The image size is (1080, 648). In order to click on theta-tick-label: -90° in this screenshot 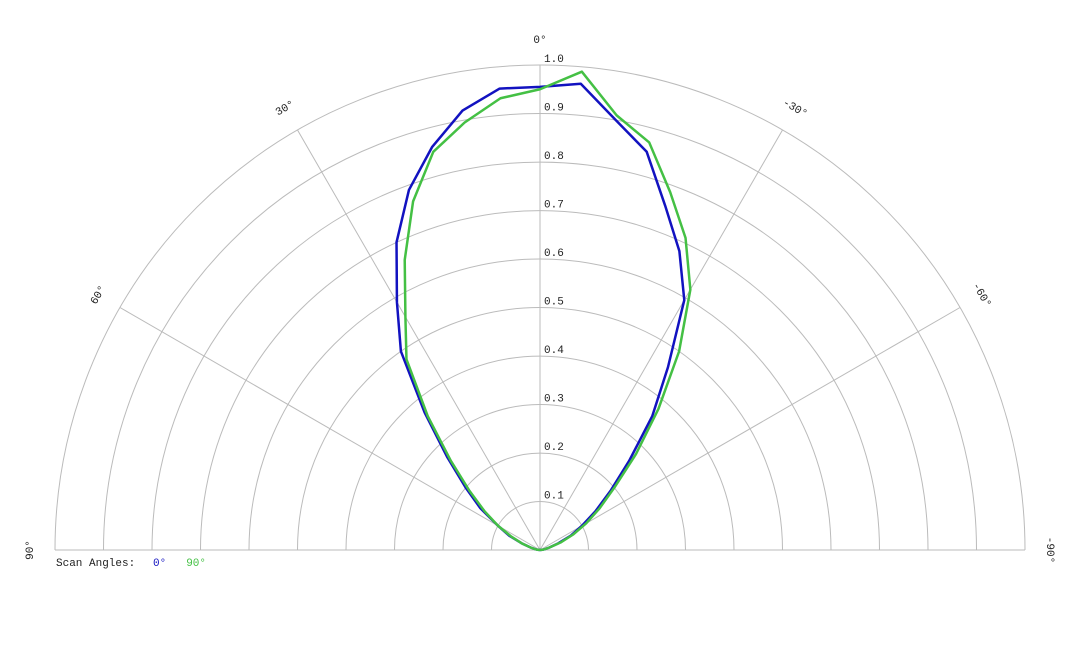, I will do `click(1049, 550)`.